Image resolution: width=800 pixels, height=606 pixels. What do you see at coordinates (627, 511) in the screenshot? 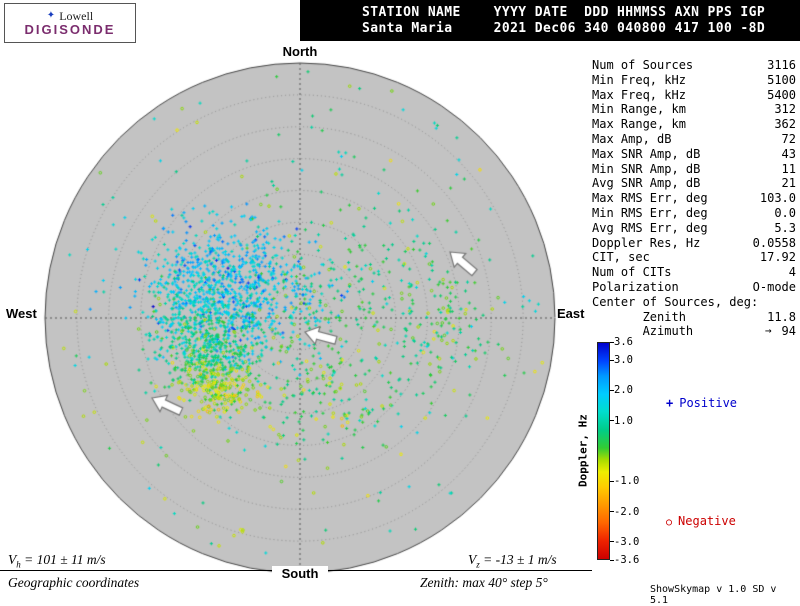
I see `colorbar-tick-label: -2.0` at bounding box center [627, 511].